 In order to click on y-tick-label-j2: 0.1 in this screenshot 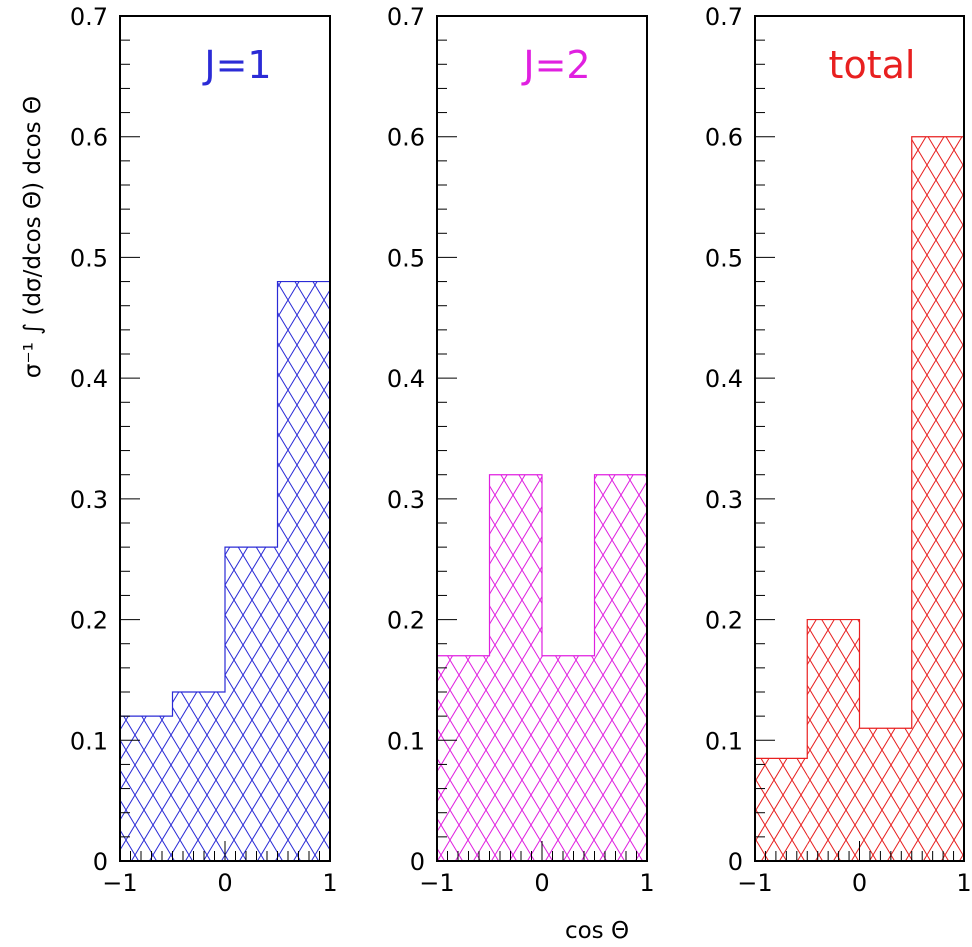, I will do `click(406, 741)`.